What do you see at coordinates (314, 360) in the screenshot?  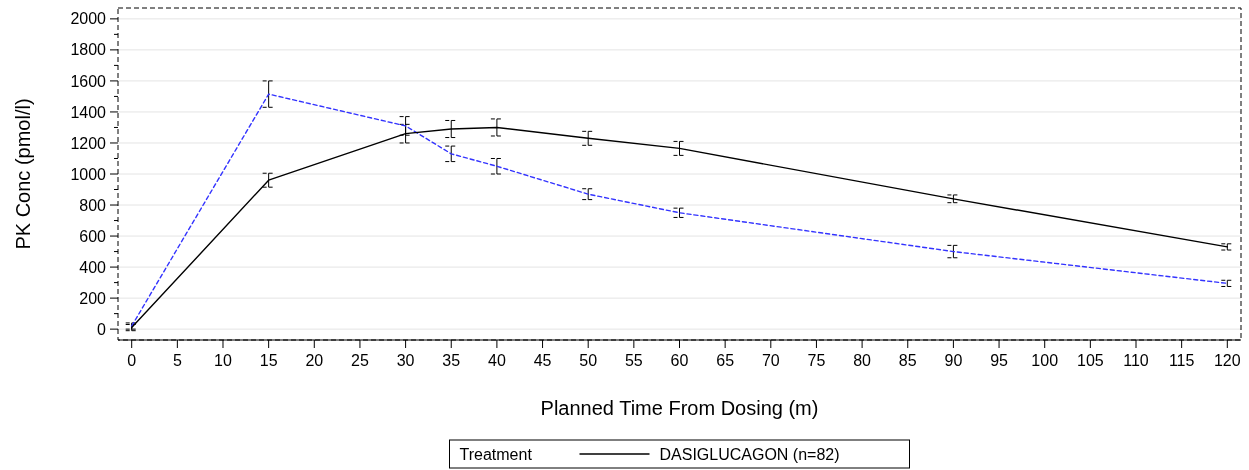 I see `x-tick-label: 20` at bounding box center [314, 360].